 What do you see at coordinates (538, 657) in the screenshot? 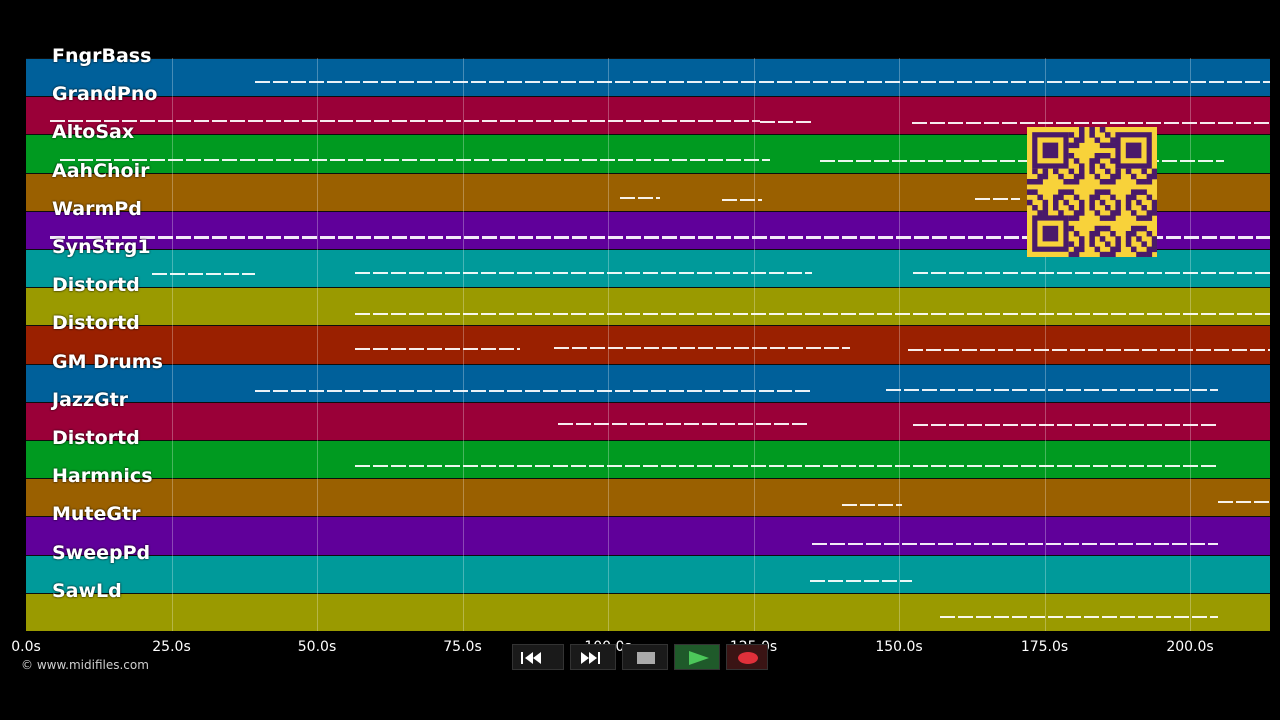
I see `rewind-button` at bounding box center [538, 657].